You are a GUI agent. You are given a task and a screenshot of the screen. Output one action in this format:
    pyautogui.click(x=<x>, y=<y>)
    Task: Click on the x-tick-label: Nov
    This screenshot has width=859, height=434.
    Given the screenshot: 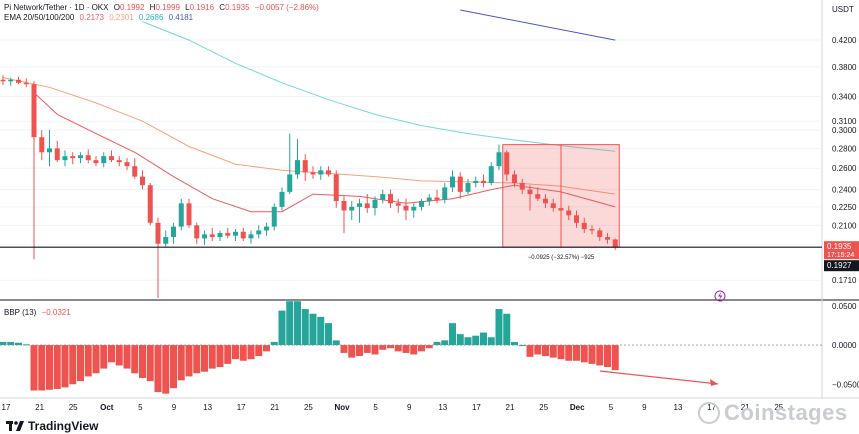 What is the action you would take?
    pyautogui.click(x=342, y=407)
    